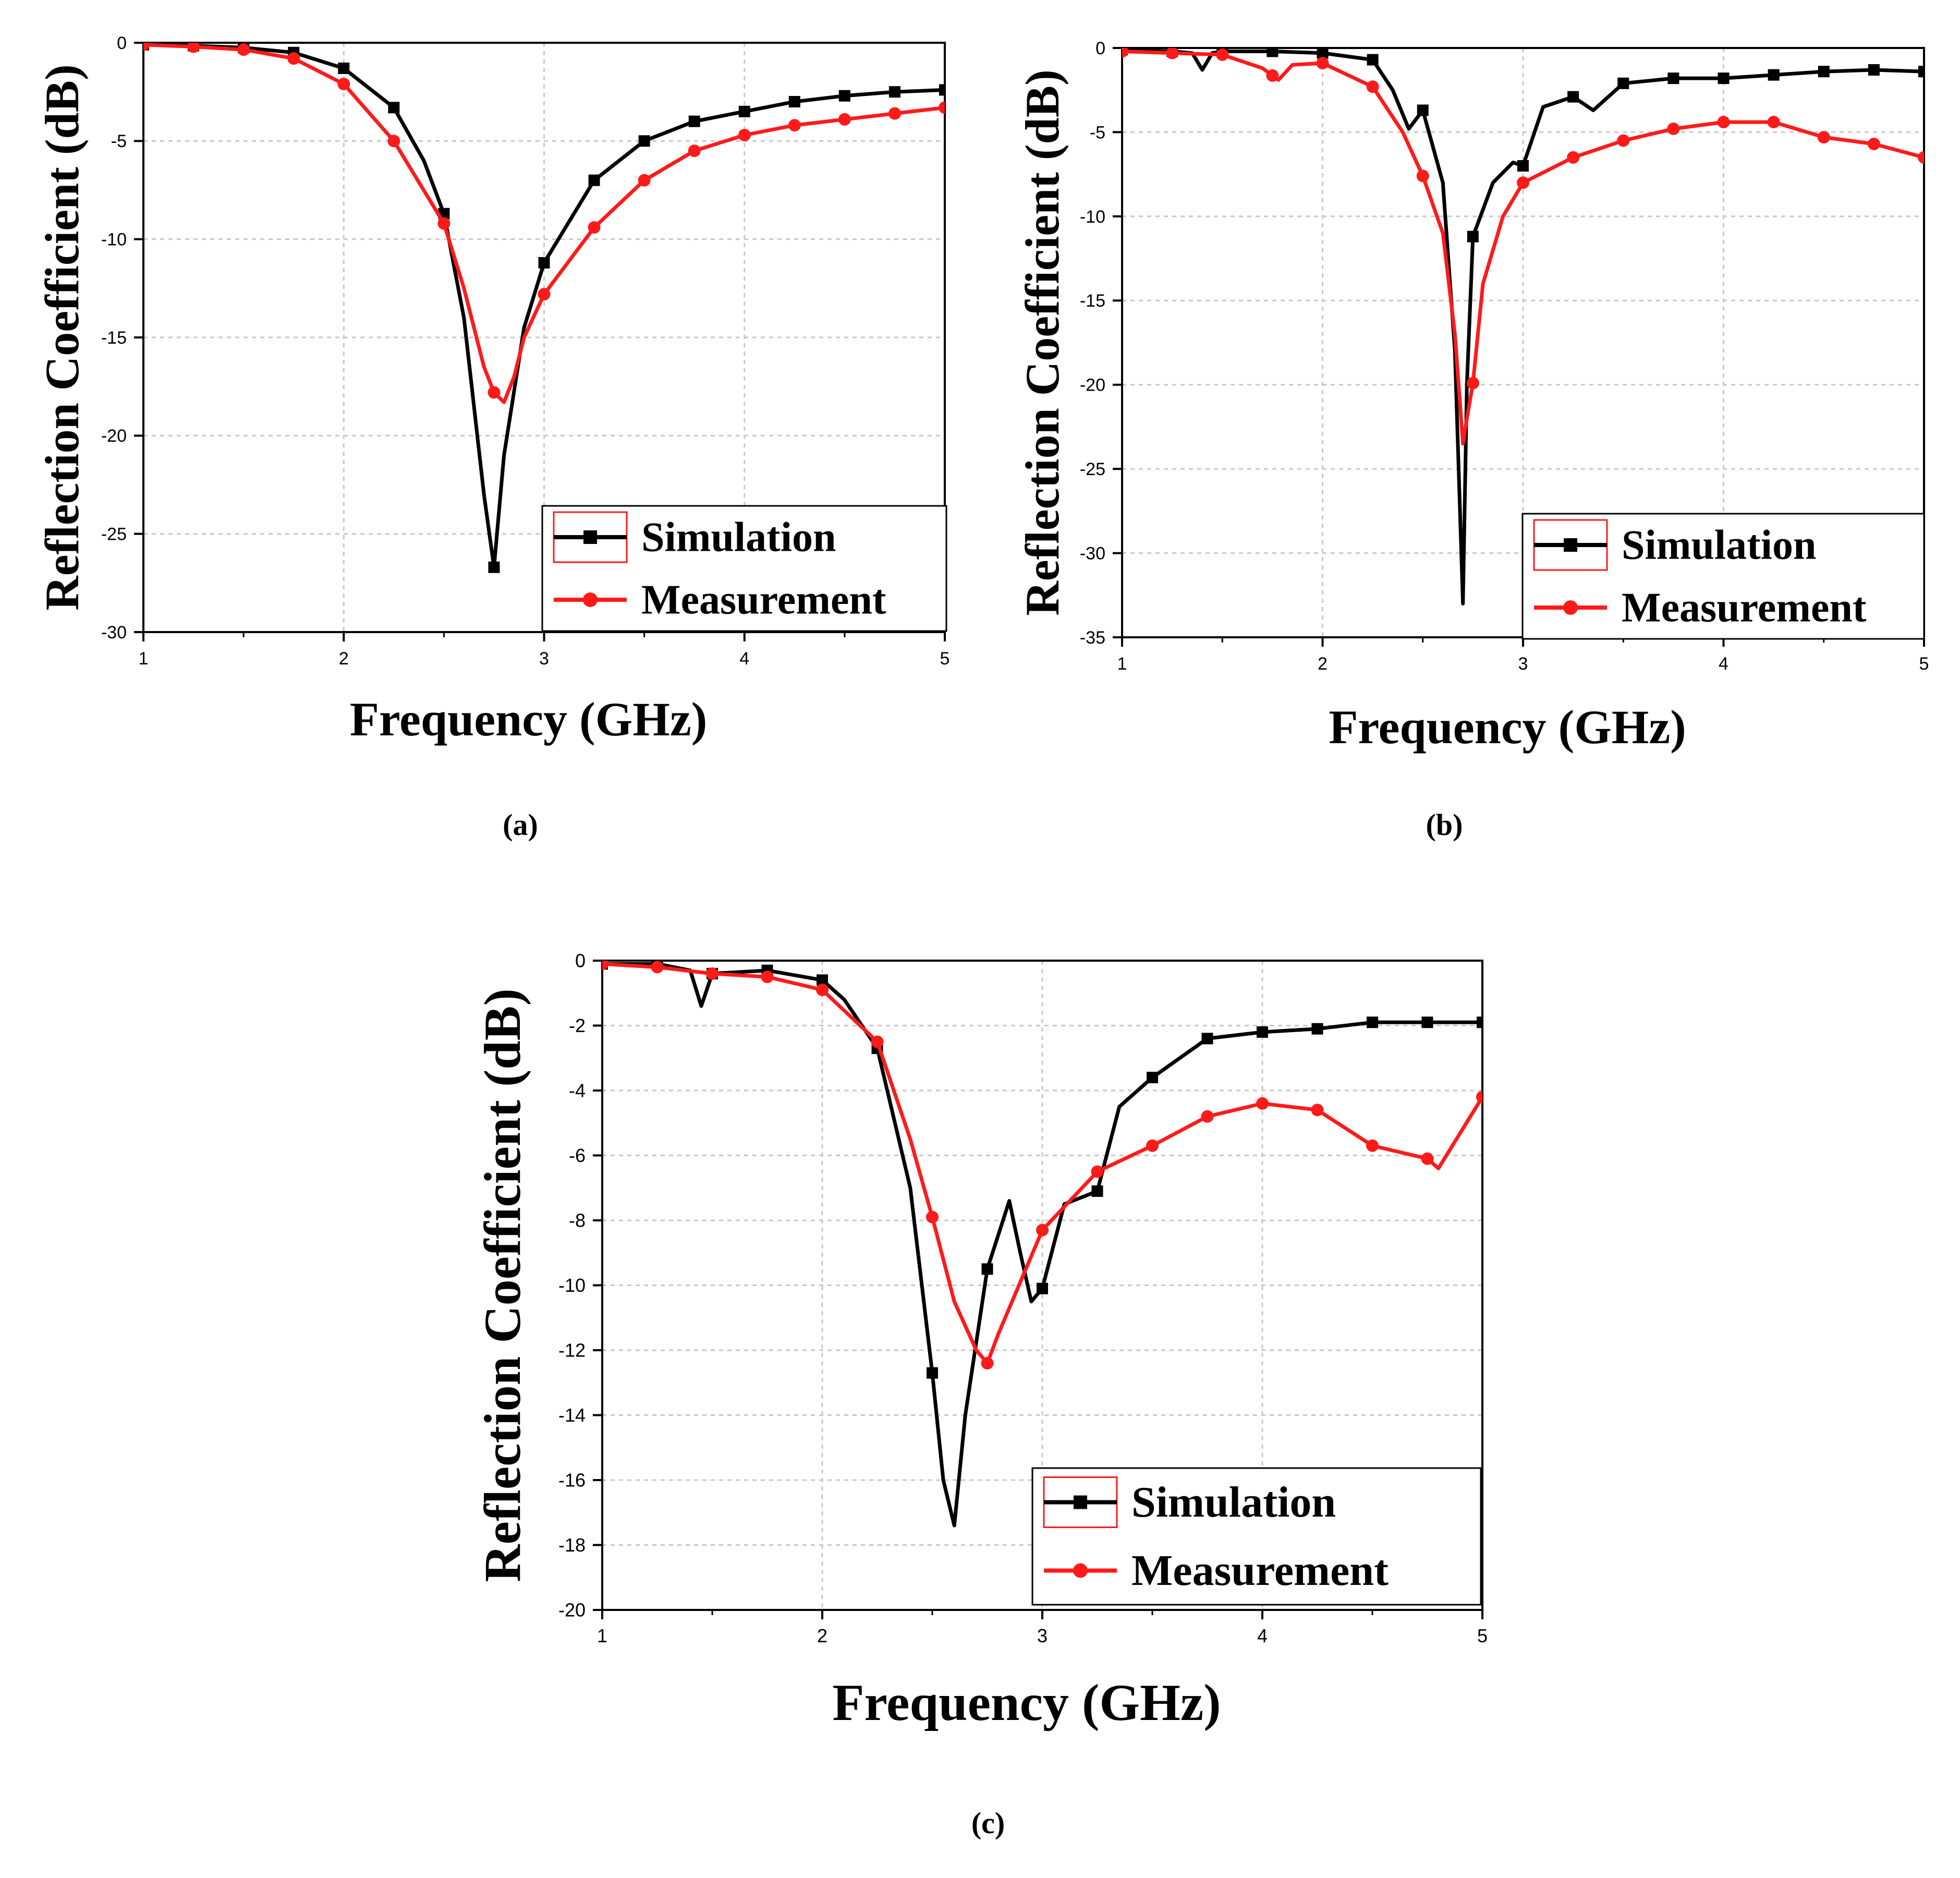  What do you see at coordinates (572, 1415) in the screenshot?
I see `y-tick-label: -14` at bounding box center [572, 1415].